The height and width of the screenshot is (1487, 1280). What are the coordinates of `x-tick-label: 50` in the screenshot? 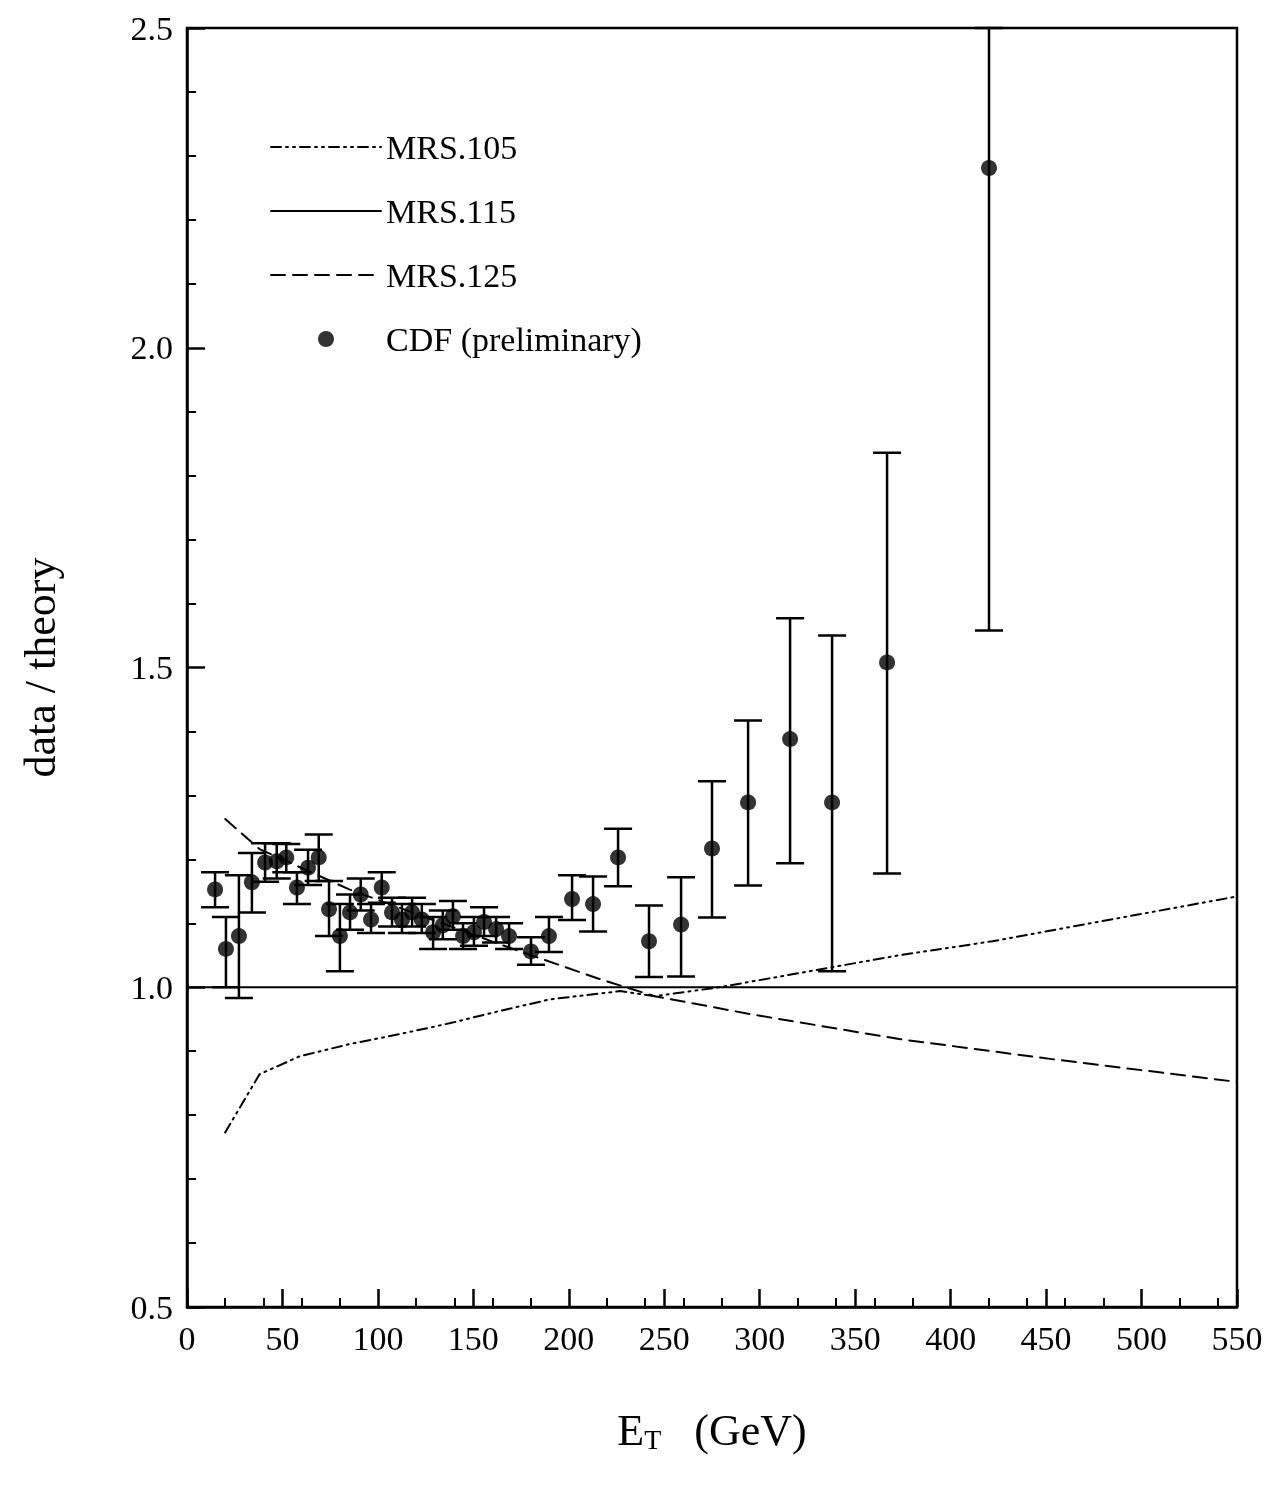 It's located at (282, 1338).